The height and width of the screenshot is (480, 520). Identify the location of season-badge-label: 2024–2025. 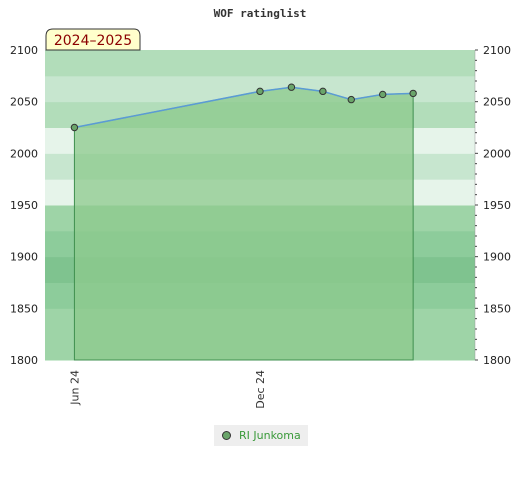
(93, 41).